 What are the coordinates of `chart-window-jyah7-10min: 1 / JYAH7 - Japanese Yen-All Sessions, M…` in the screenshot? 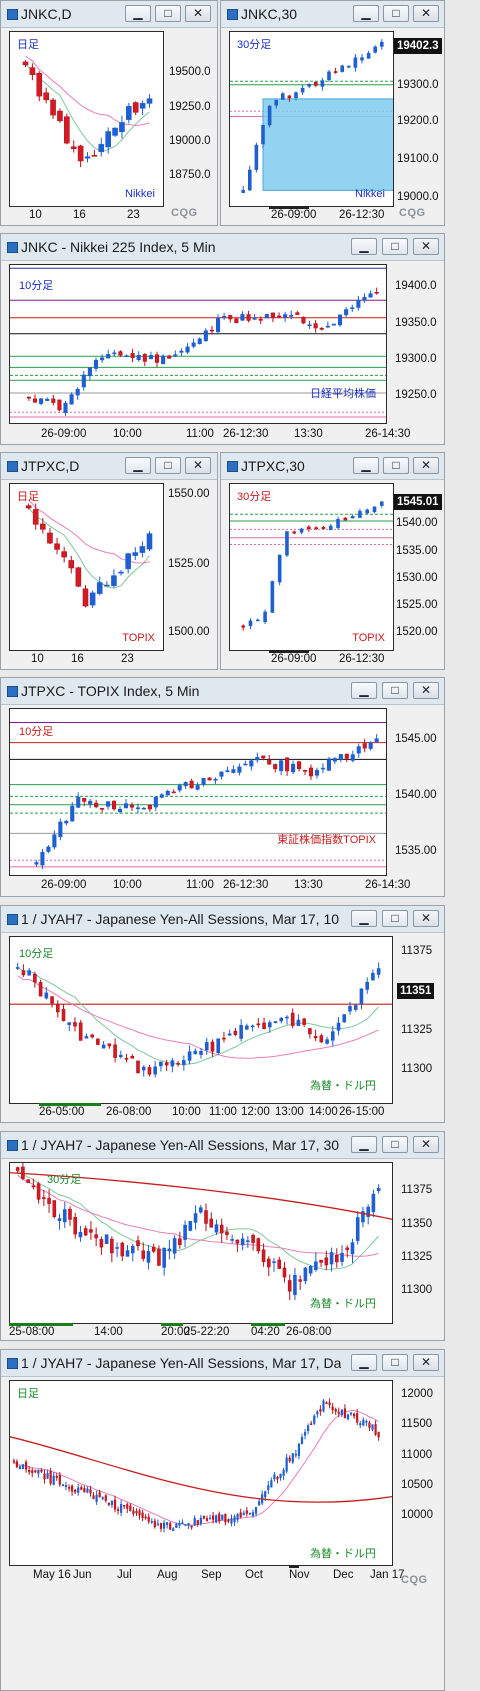 It's located at (222, 1014).